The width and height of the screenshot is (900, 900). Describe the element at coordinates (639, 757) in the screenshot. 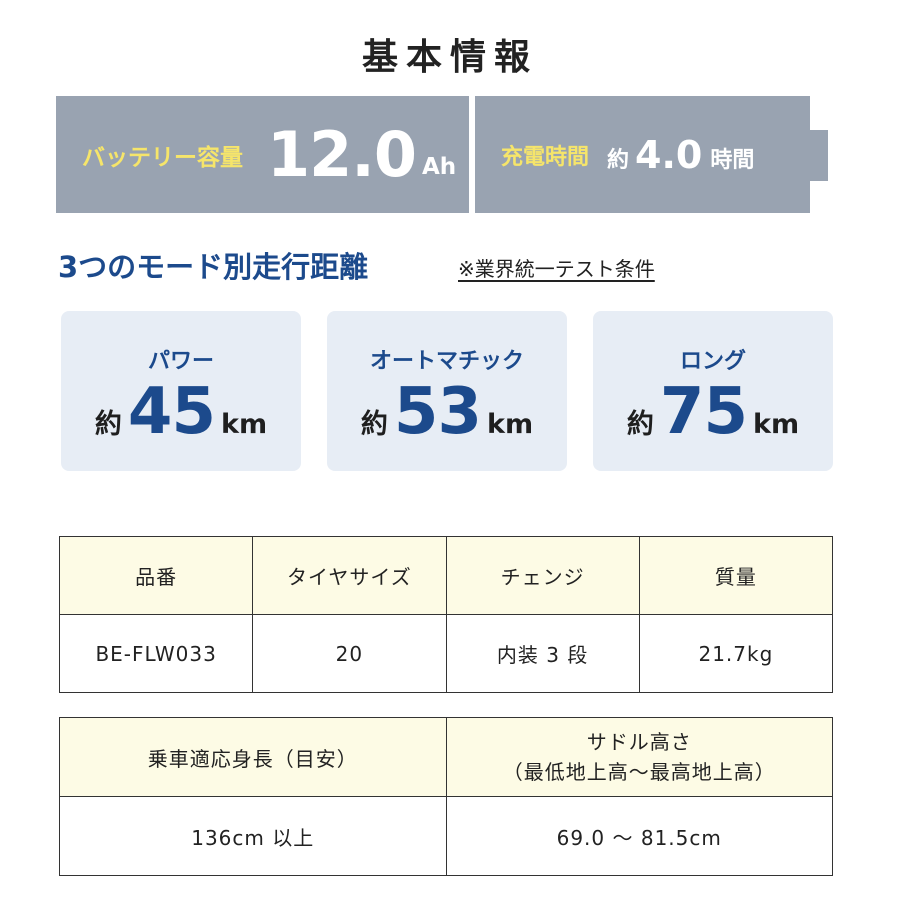

I see `header-saddle-height: サドル高さ （最低地上高〜最高地上高）` at that location.